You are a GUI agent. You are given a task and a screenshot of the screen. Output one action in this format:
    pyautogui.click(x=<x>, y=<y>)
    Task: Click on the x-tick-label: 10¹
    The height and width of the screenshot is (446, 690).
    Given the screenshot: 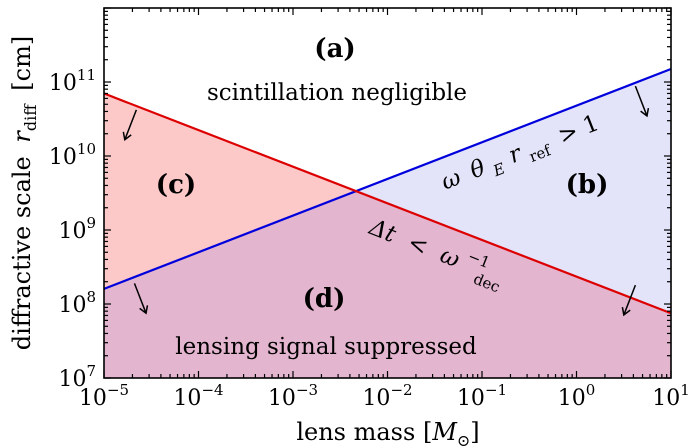 What is the action you would take?
    pyautogui.click(x=671, y=396)
    